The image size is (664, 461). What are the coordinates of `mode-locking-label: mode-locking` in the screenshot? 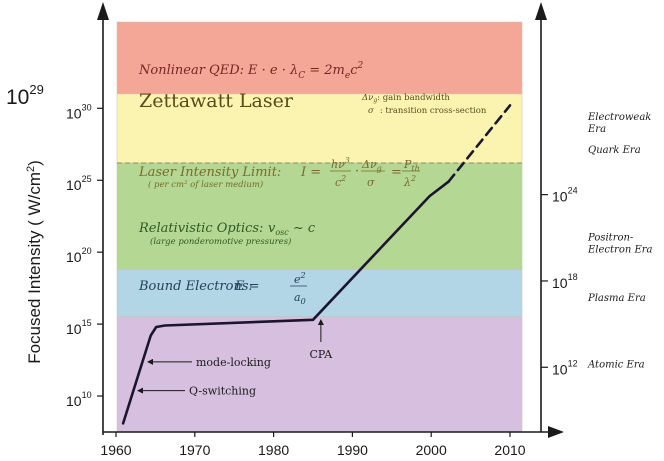 It's located at (233, 362).